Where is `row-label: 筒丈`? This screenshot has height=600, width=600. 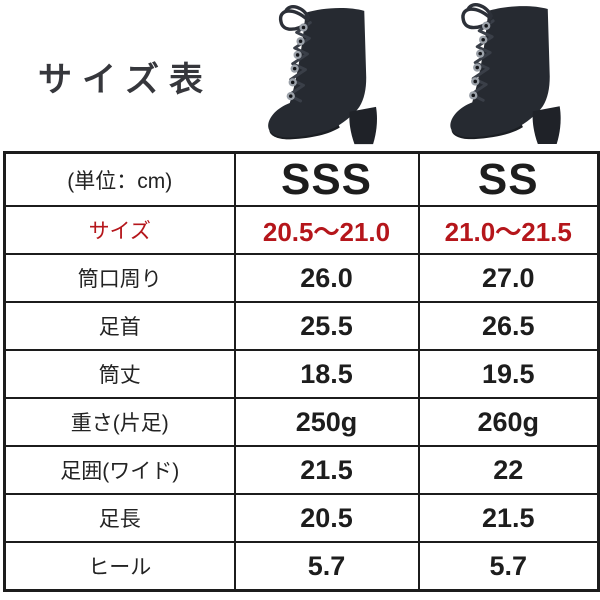
row-label: 筒丈 is located at coordinates (119, 374).